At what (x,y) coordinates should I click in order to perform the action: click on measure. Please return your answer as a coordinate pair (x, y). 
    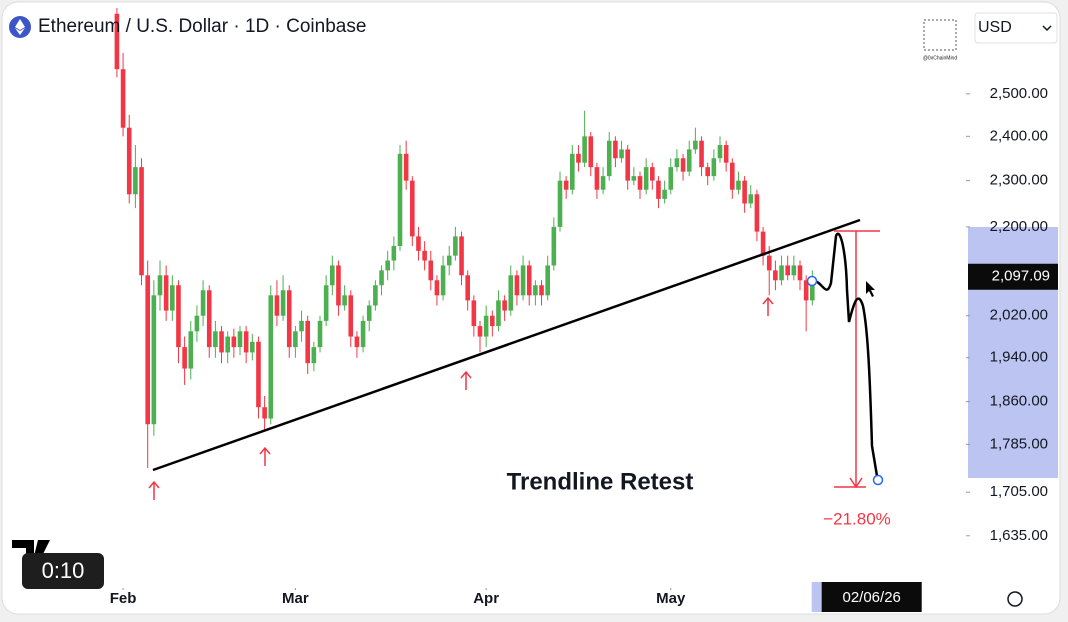
    Looking at the image, I should click on (857, 359).